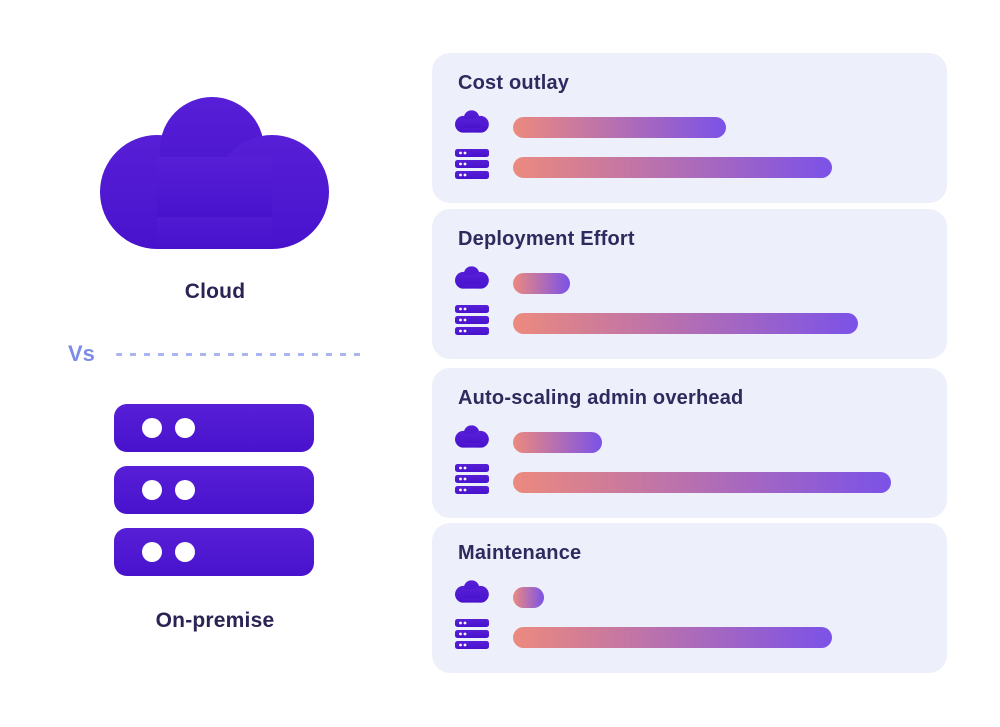 The height and width of the screenshot is (727, 1000). I want to click on metric-panel-maintenance: Maintenance, so click(689, 598).